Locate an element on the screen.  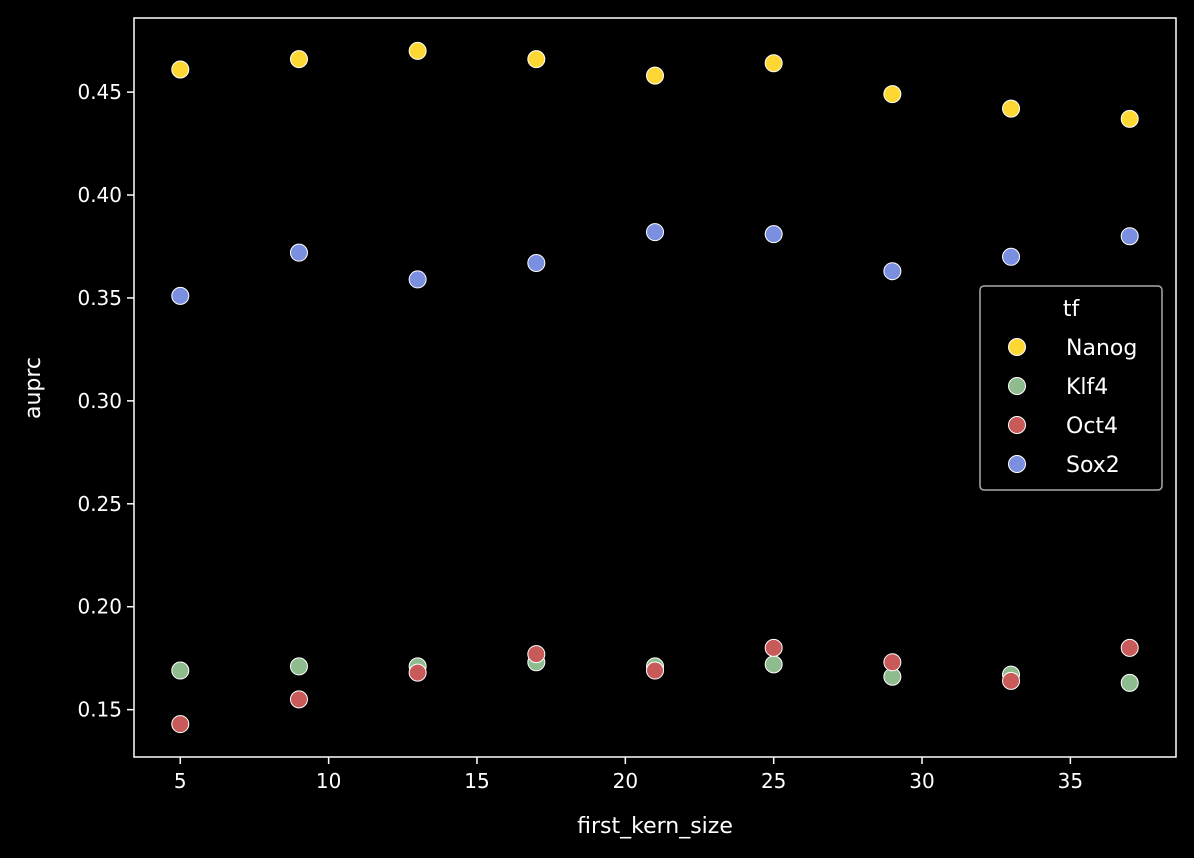
legend-label-oct4: Oct4 is located at coordinates (1092, 426).